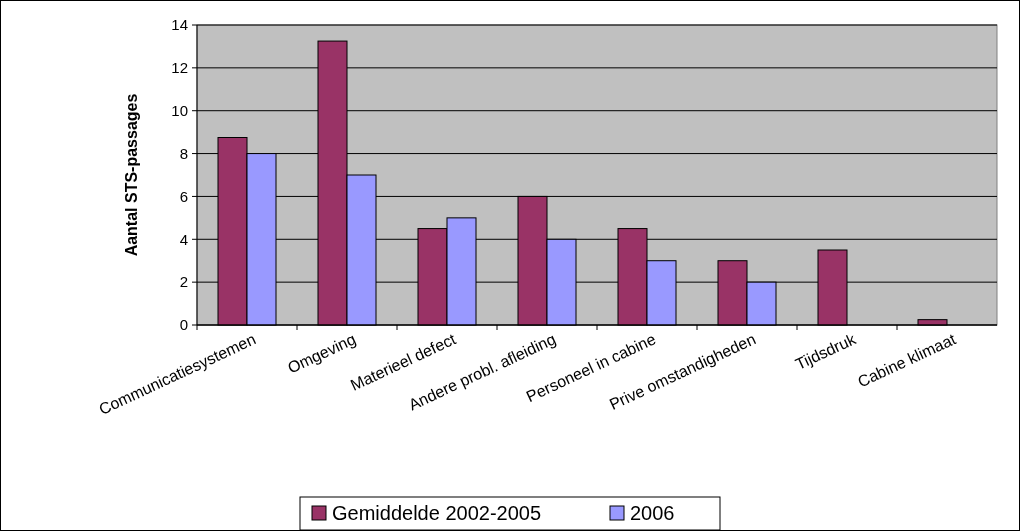  I want to click on y-tick-label: 2, so click(183, 282).